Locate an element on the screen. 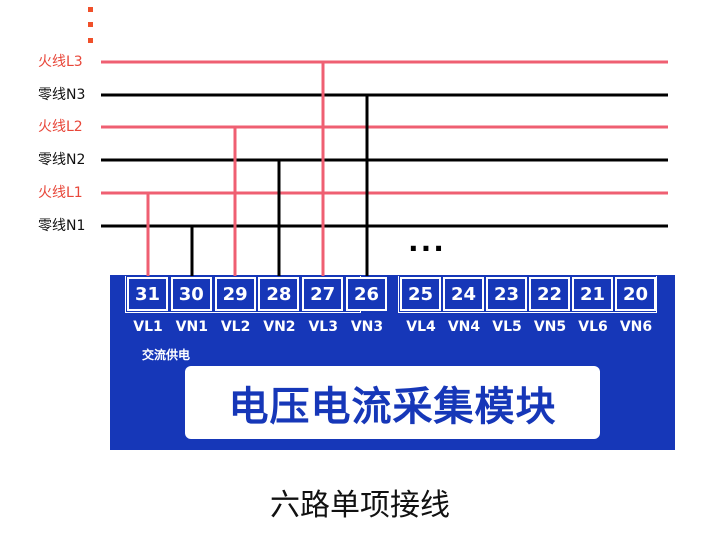 This screenshot has width=720, height=535. caption: 六路单项接线 is located at coordinates (360, 505).